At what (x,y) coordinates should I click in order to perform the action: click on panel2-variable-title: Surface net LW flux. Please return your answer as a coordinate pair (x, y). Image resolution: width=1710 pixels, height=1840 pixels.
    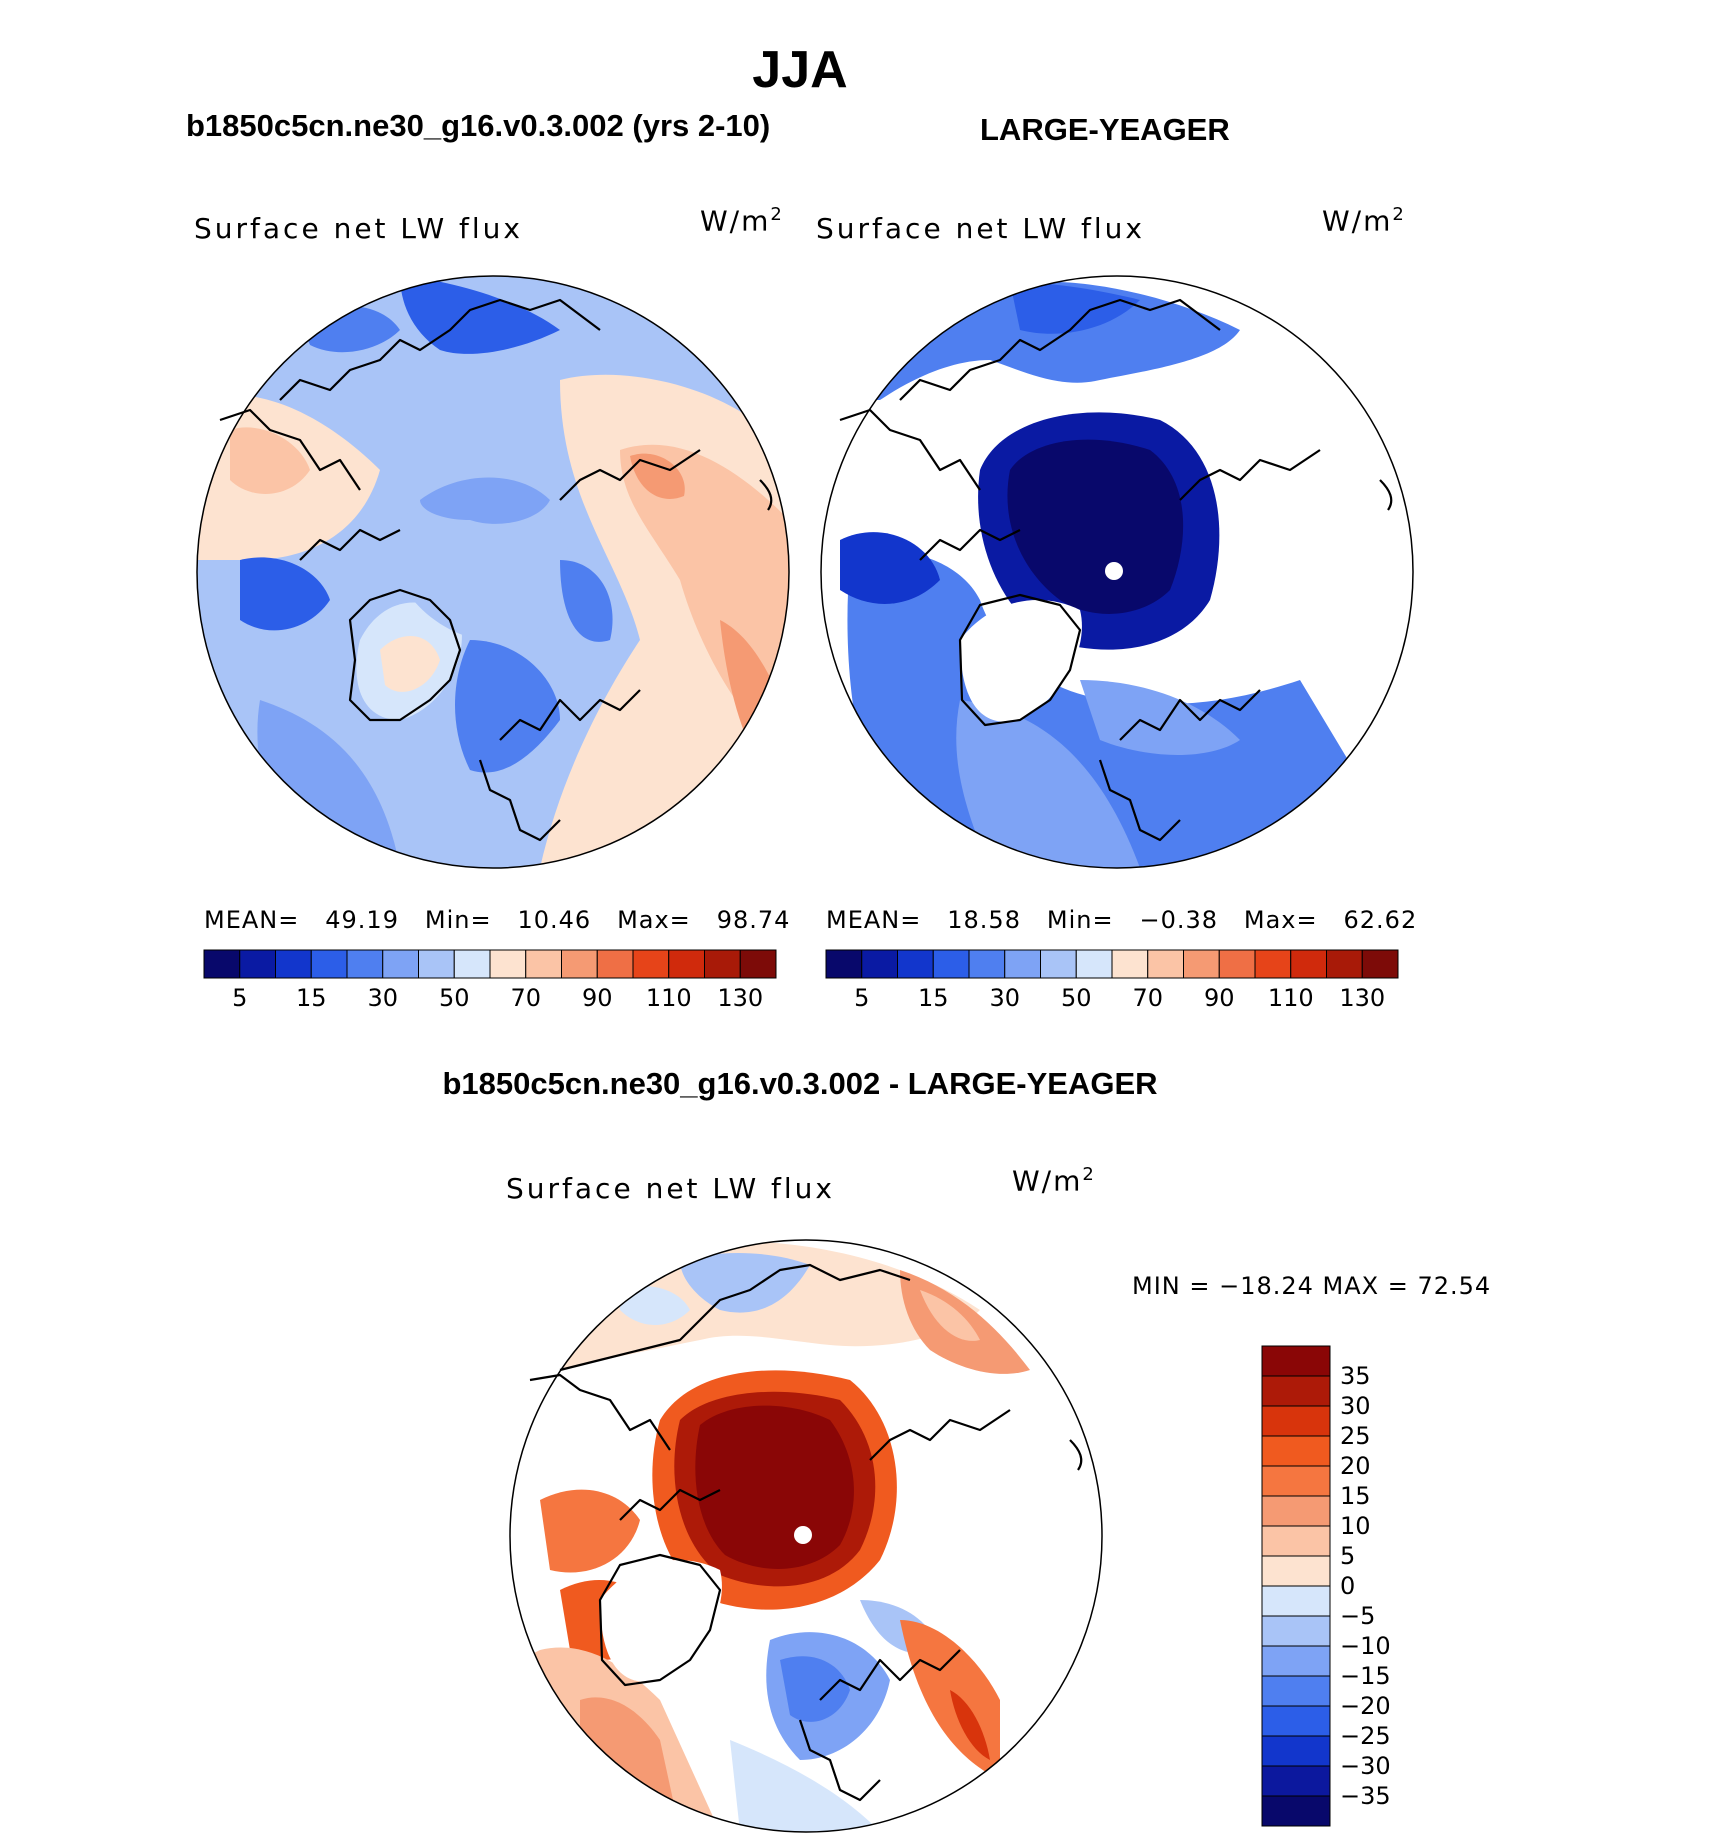
    Looking at the image, I should click on (980, 228).